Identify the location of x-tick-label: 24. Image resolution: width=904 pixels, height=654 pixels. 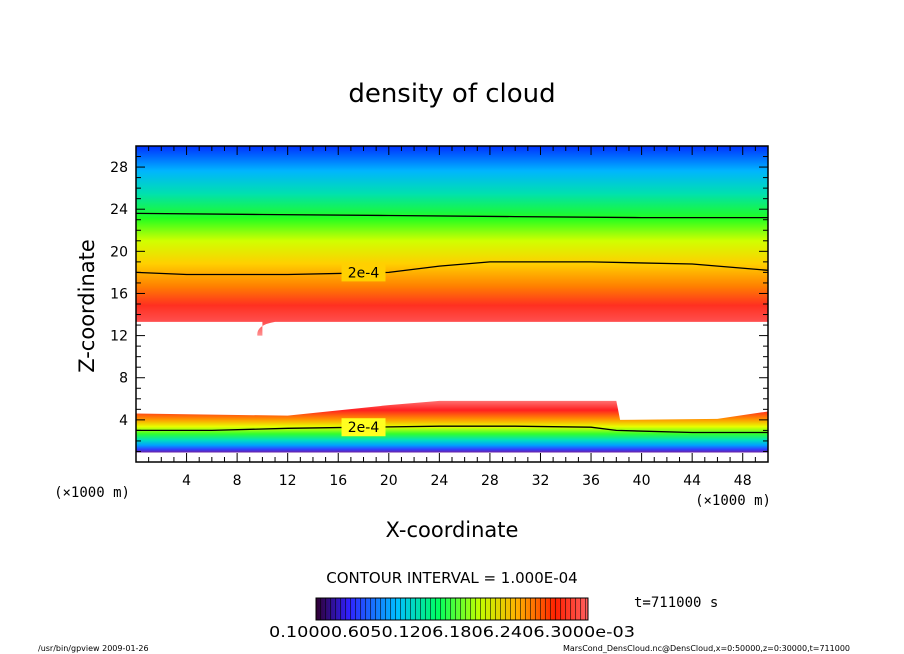
(439, 481).